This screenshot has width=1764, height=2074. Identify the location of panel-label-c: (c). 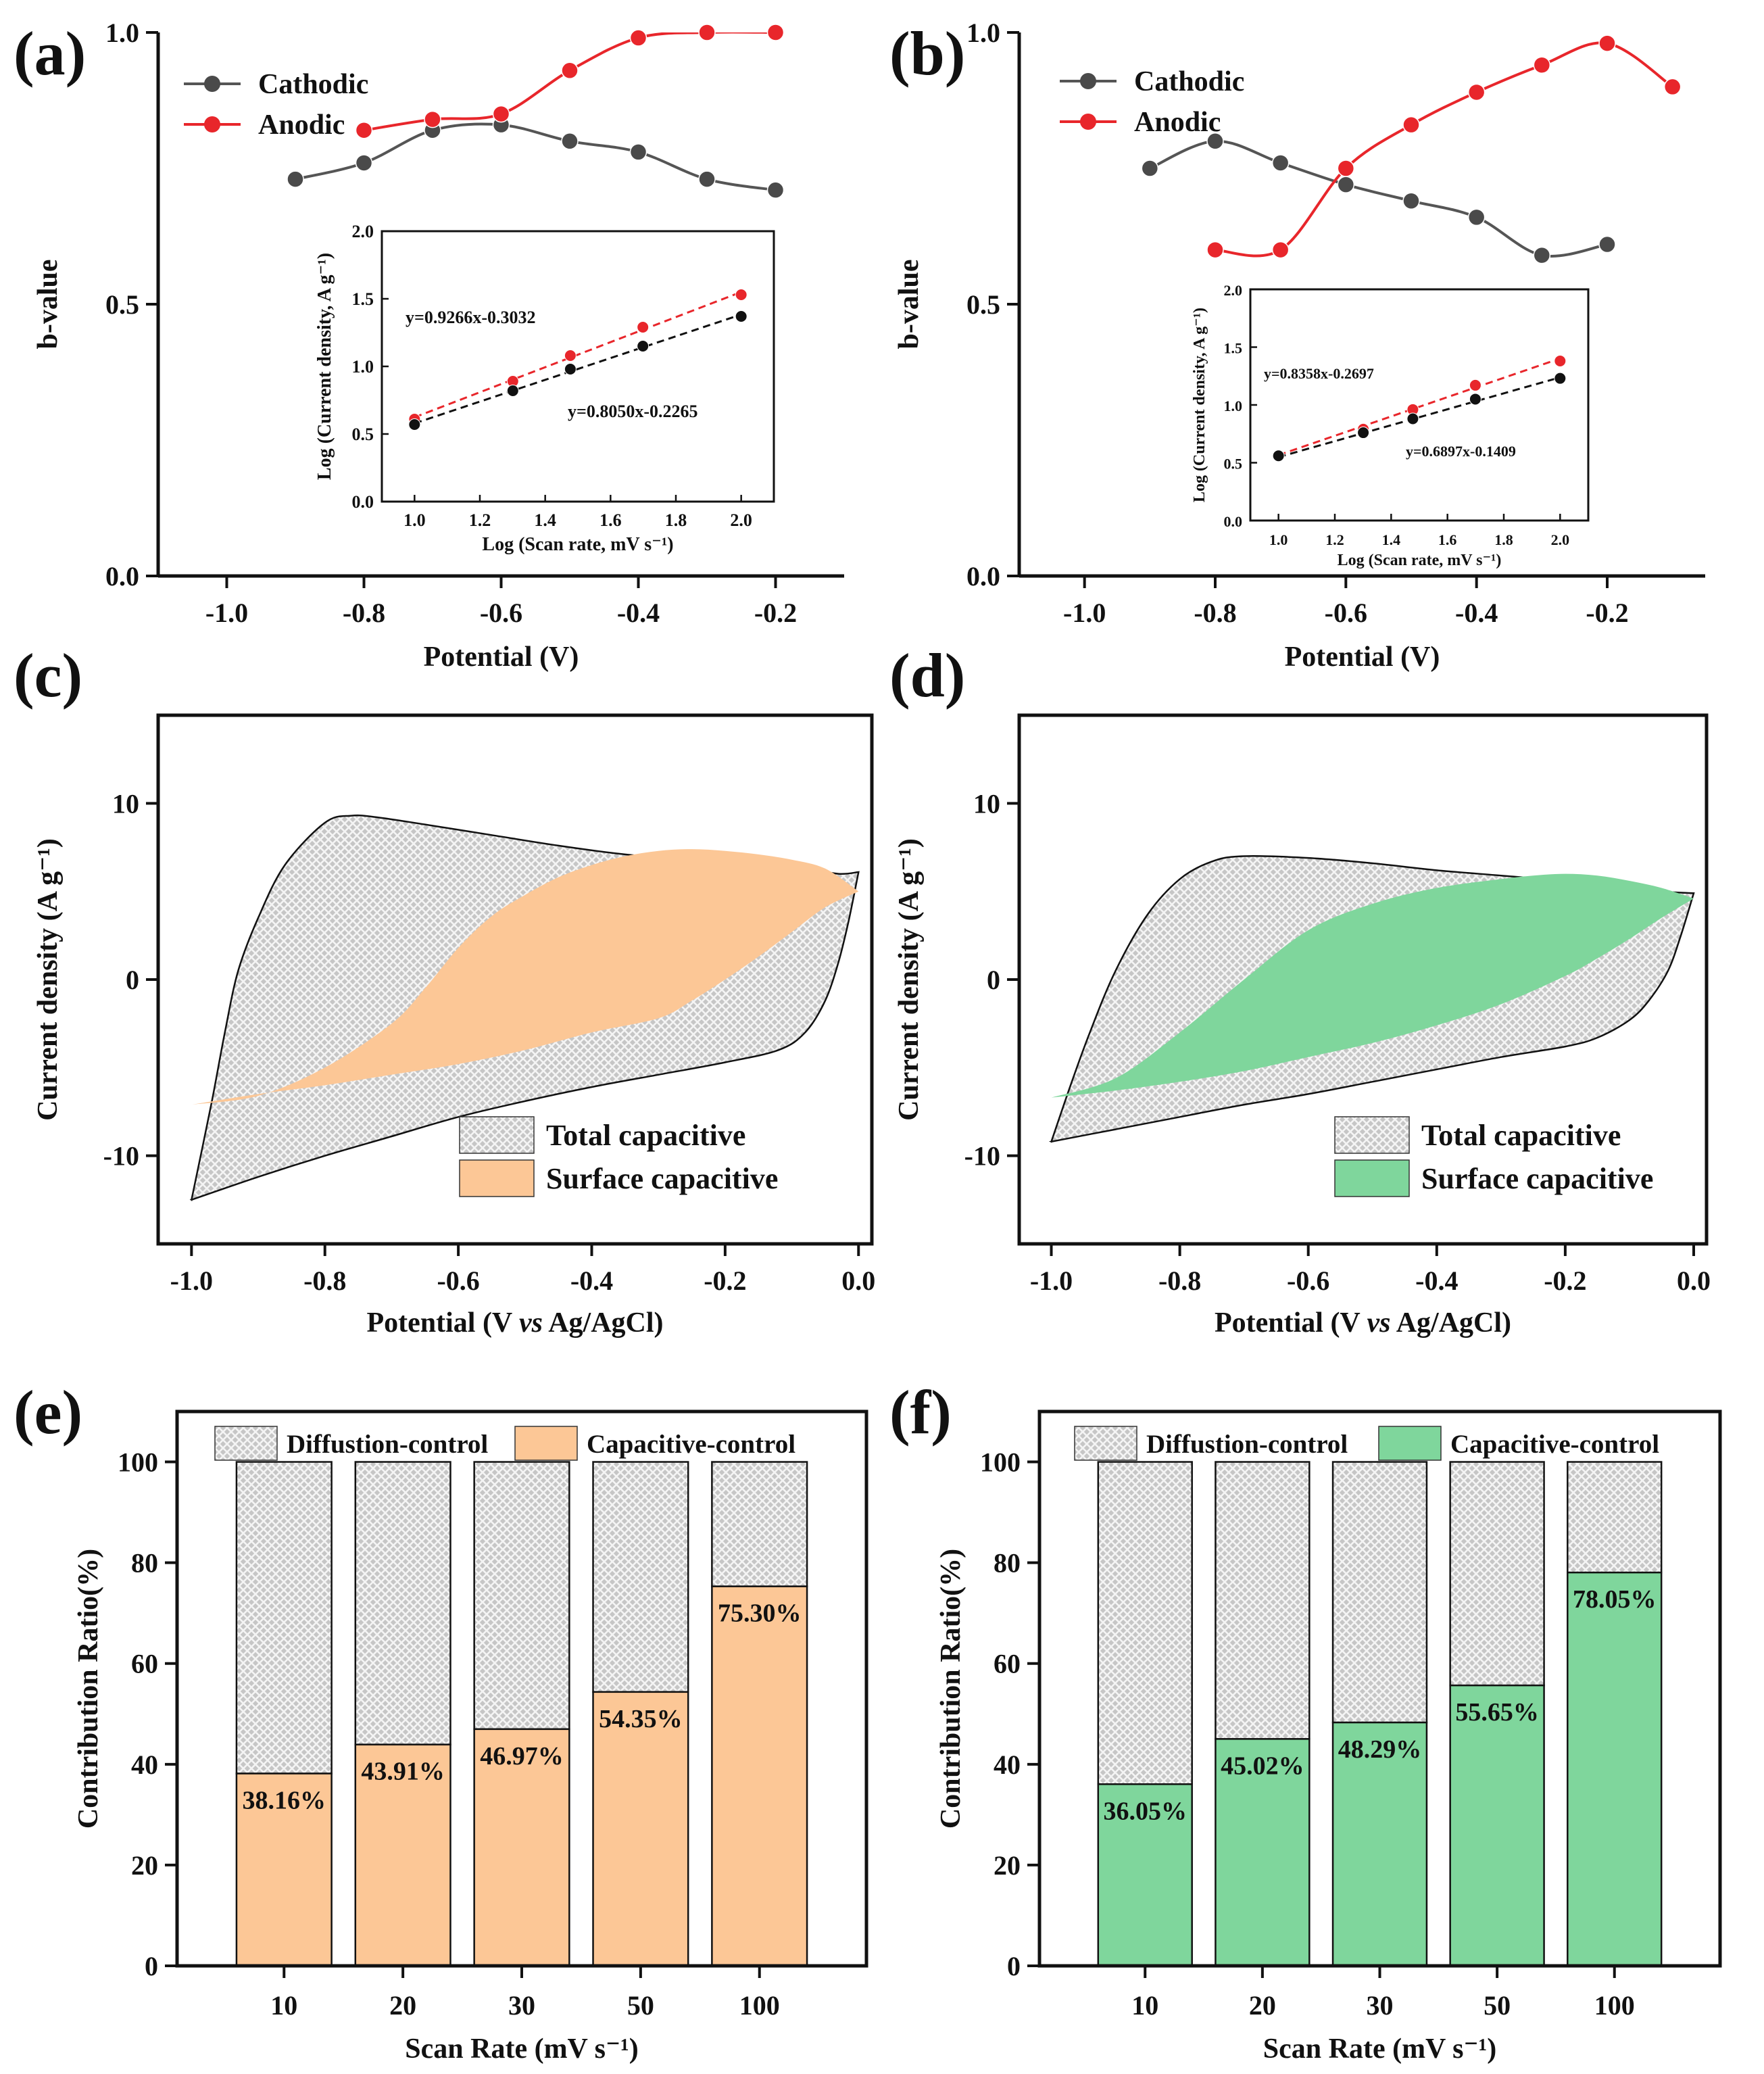
(48, 675).